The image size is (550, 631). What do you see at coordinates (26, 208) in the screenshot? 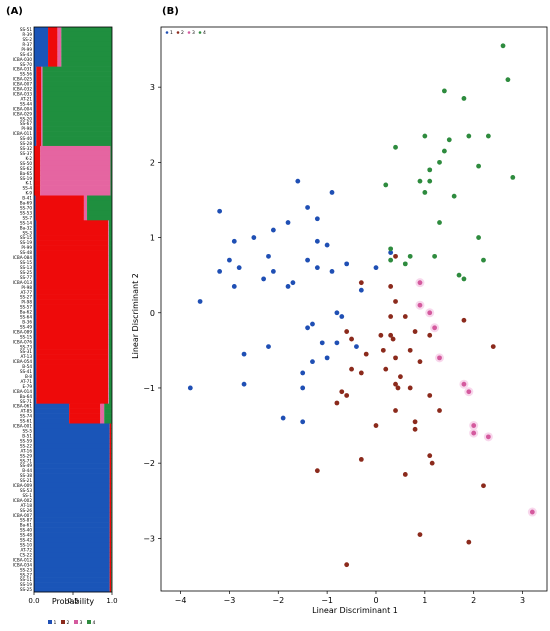
I see `y-tick-label: SS-70` at bounding box center [26, 208].